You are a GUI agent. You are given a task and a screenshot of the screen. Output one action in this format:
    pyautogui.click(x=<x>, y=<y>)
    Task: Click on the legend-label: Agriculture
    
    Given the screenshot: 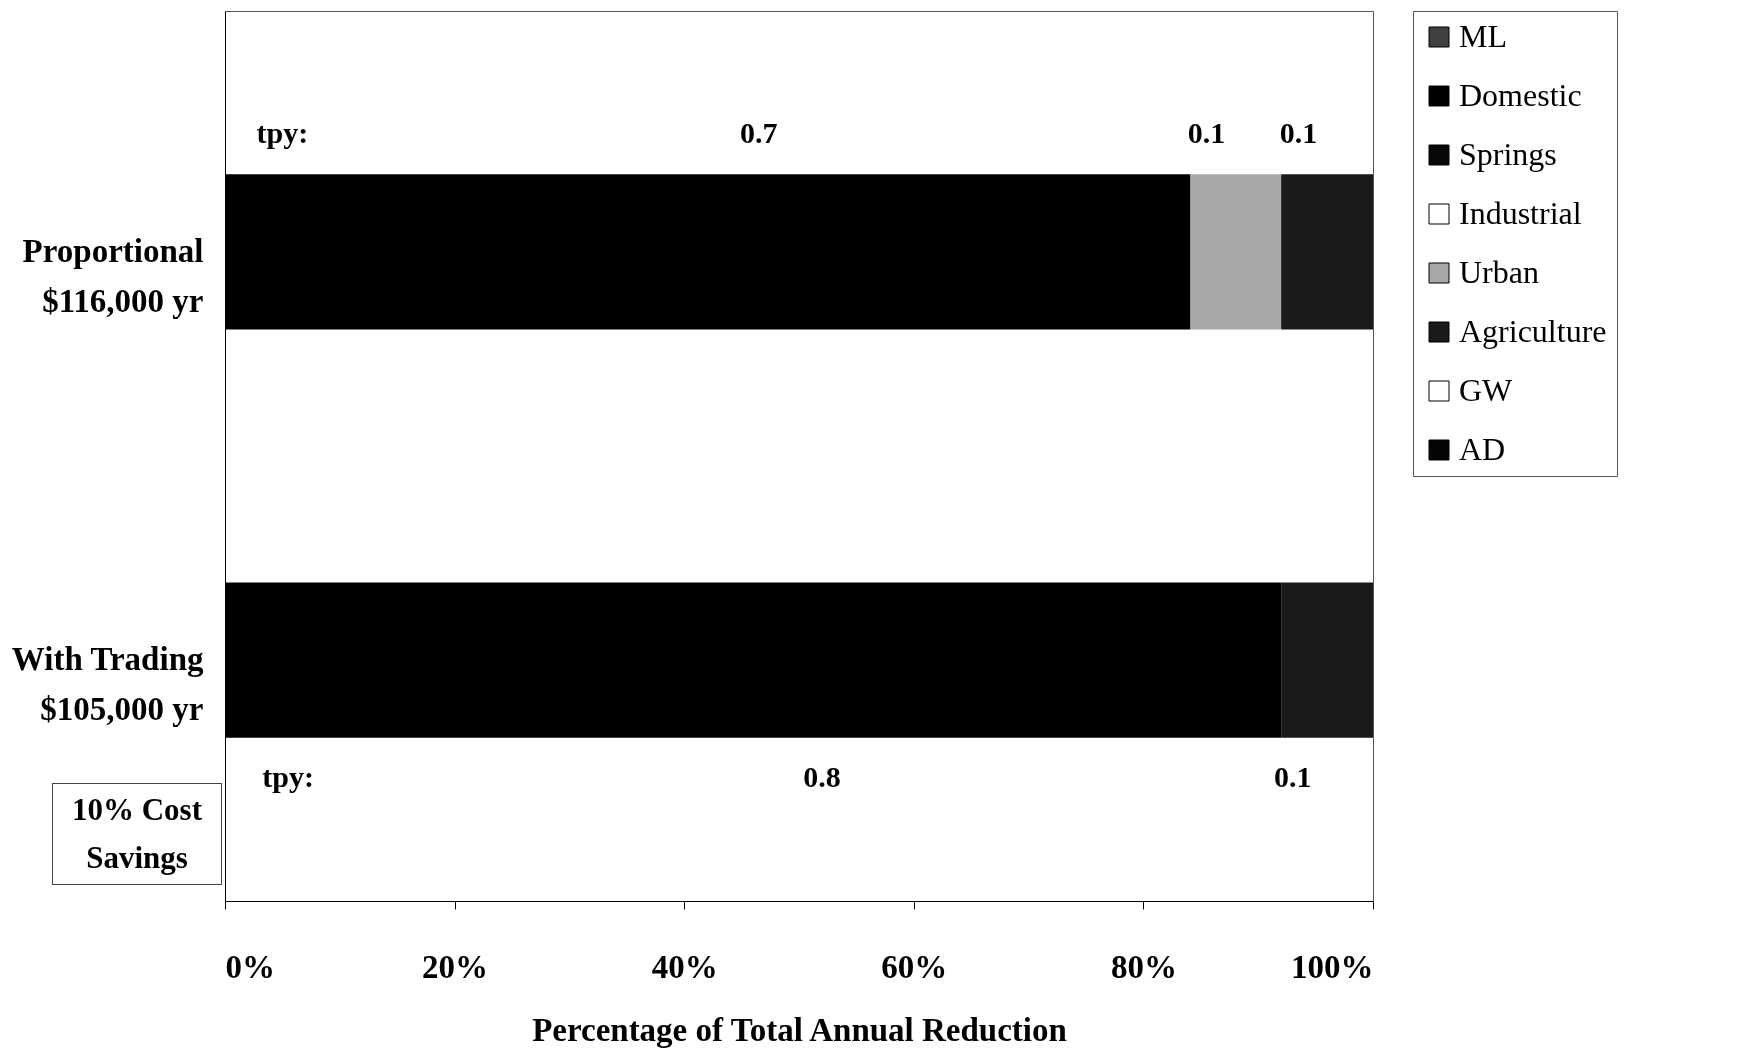 What is the action you would take?
    pyautogui.click(x=1533, y=331)
    